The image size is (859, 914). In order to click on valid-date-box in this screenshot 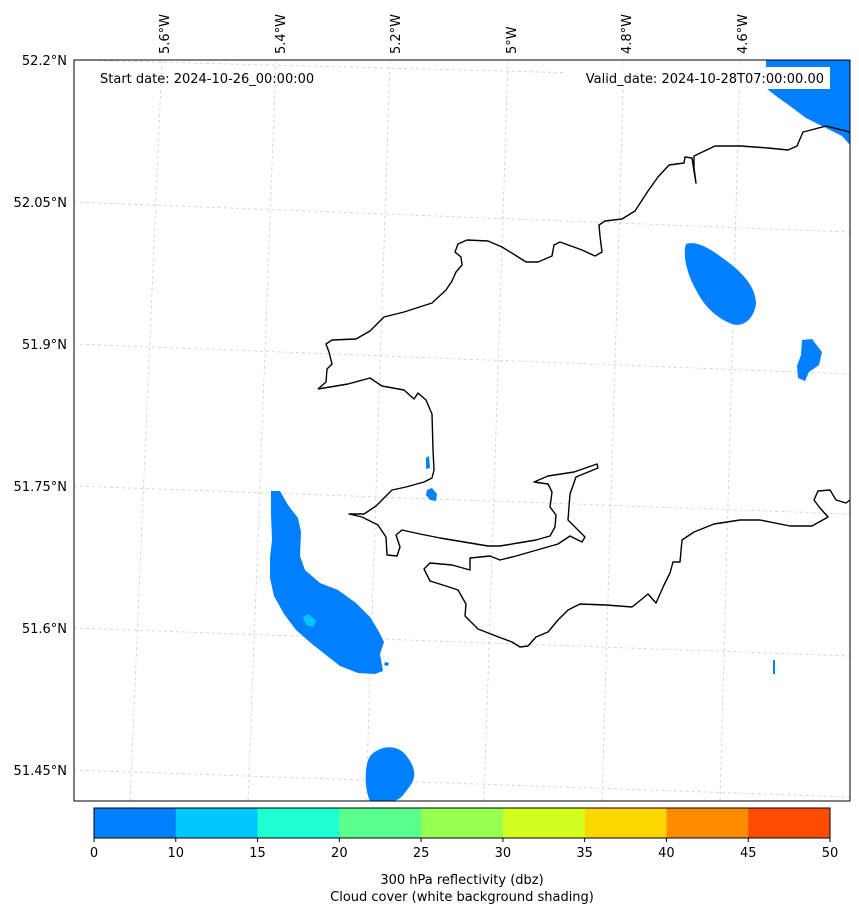, I will do `click(697, 78)`.